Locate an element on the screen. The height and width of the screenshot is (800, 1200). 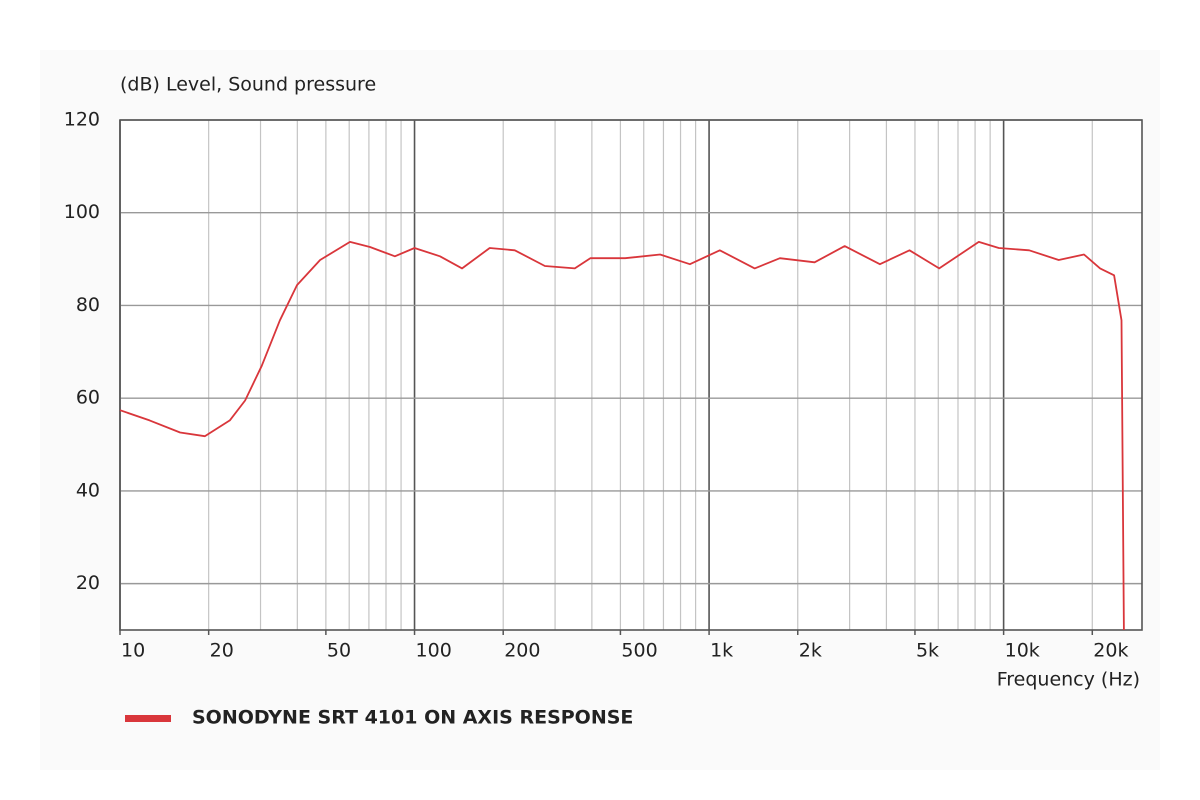
y-tick-label: 100 is located at coordinates (82, 212).